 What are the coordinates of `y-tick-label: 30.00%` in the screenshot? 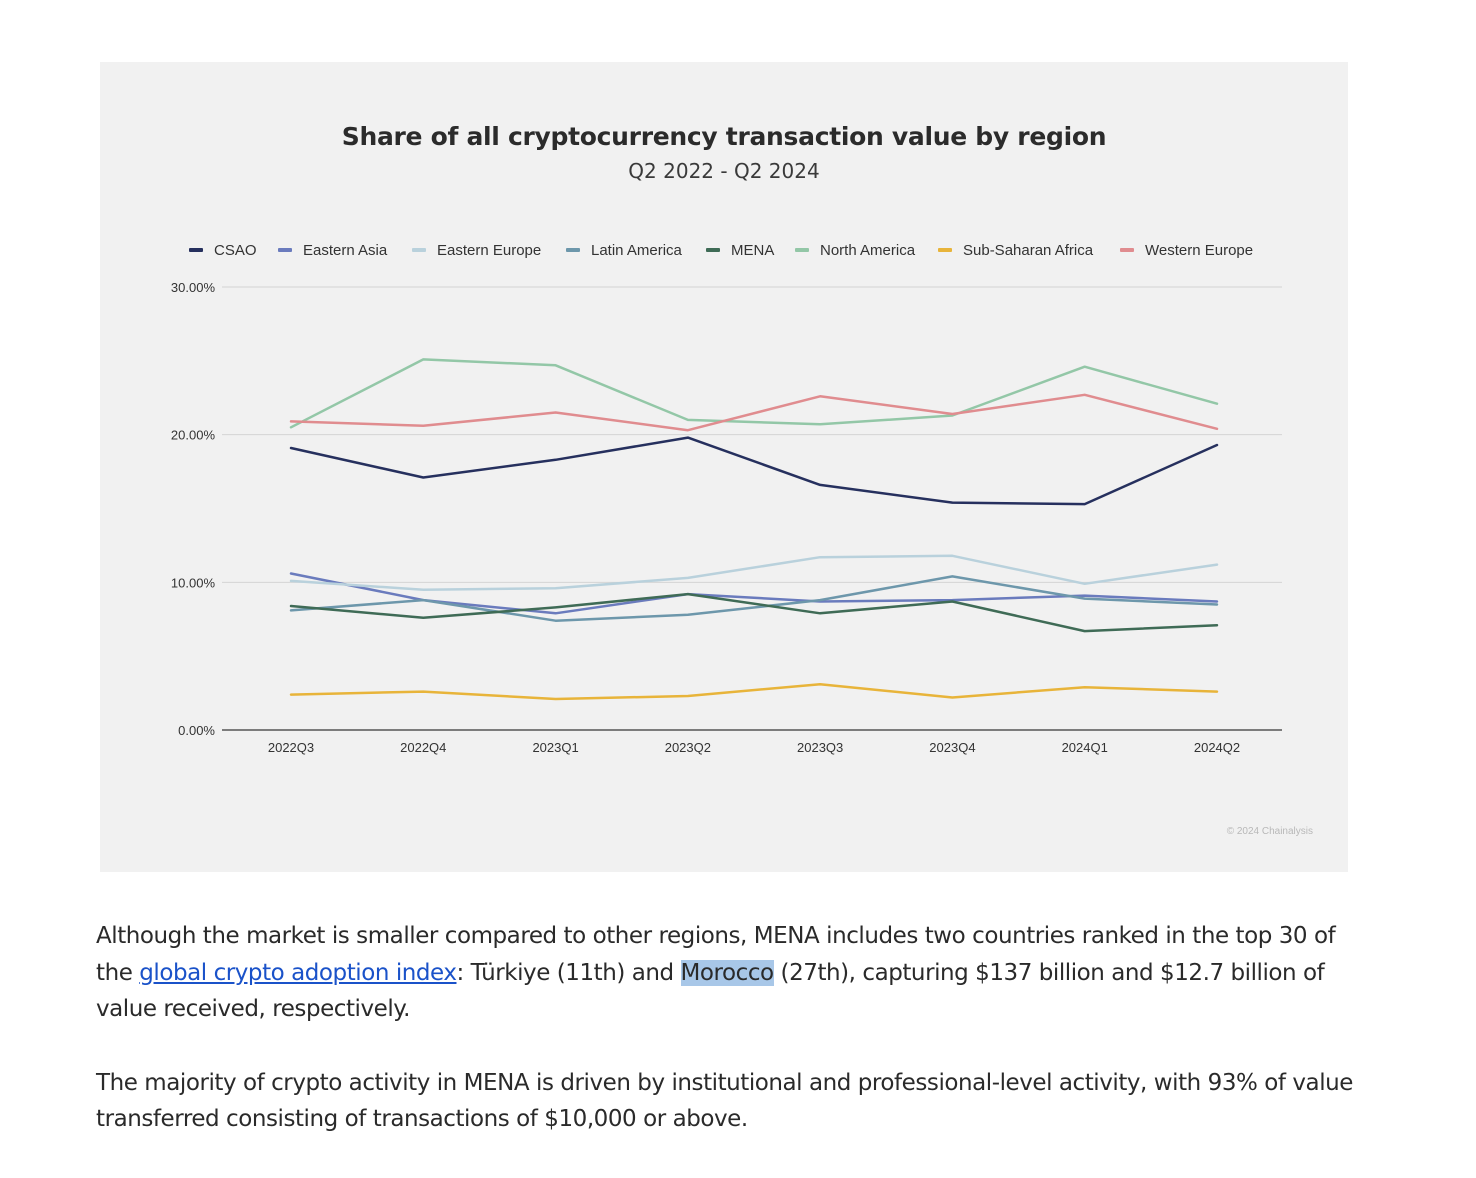 It's located at (193, 287).